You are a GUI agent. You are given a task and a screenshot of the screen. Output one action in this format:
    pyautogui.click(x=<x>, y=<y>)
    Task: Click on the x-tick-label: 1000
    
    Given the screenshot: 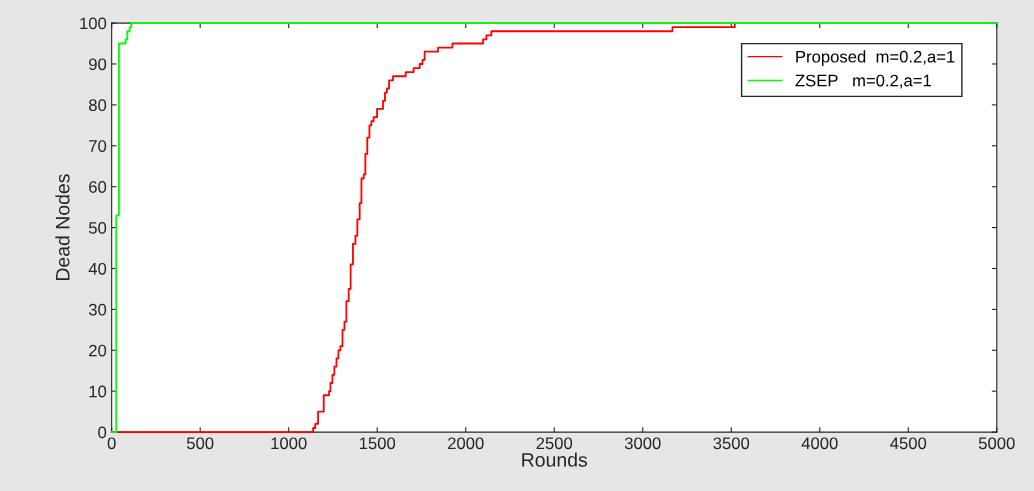 What is the action you would take?
    pyautogui.click(x=289, y=443)
    